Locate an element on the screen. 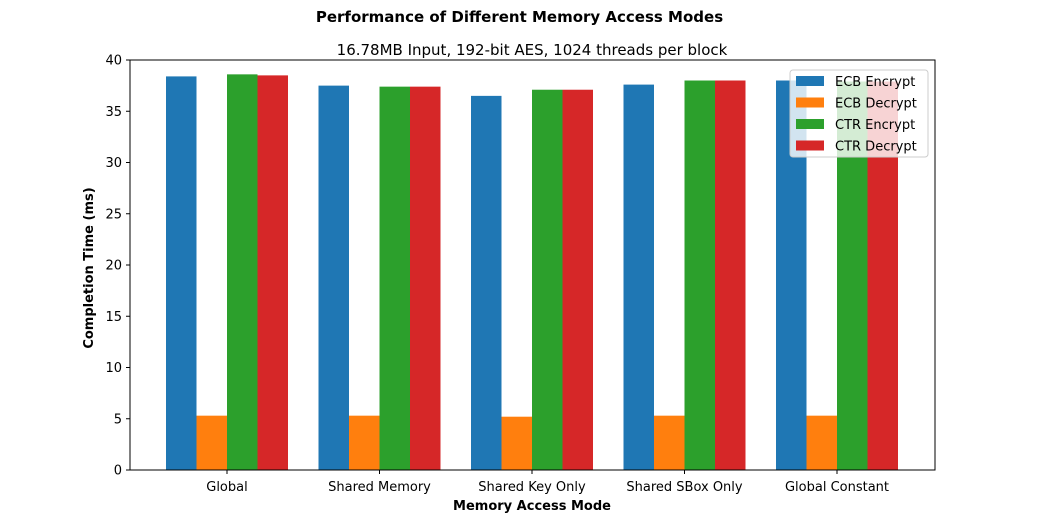 This screenshot has height=532, width=1039. x-tick-label: Shared Memory is located at coordinates (379, 487).